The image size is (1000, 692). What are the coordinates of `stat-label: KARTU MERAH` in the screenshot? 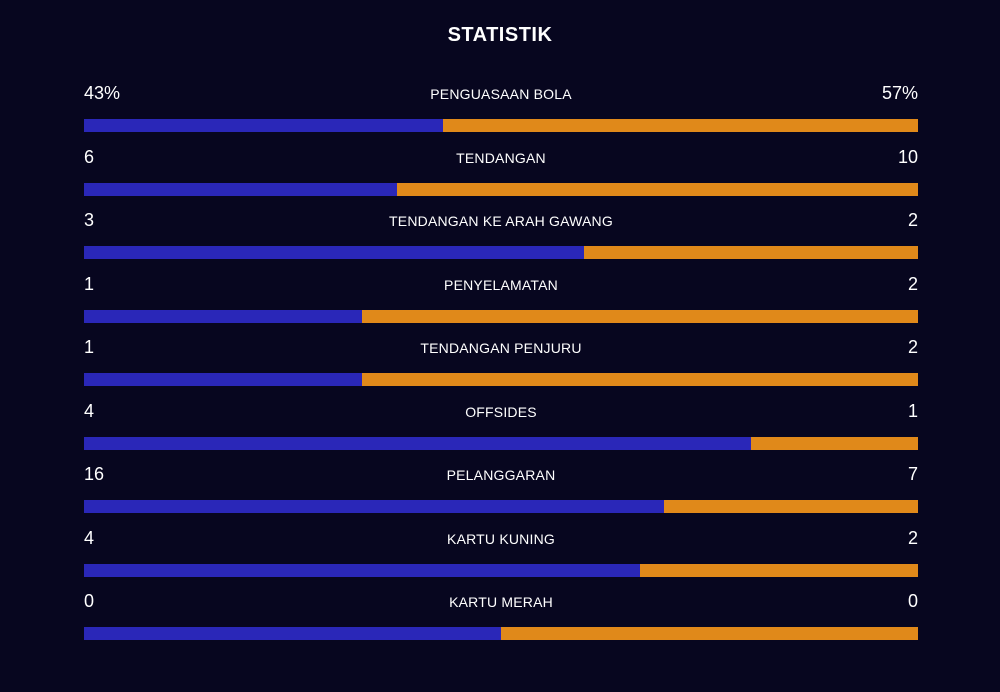 It's located at (501, 602).